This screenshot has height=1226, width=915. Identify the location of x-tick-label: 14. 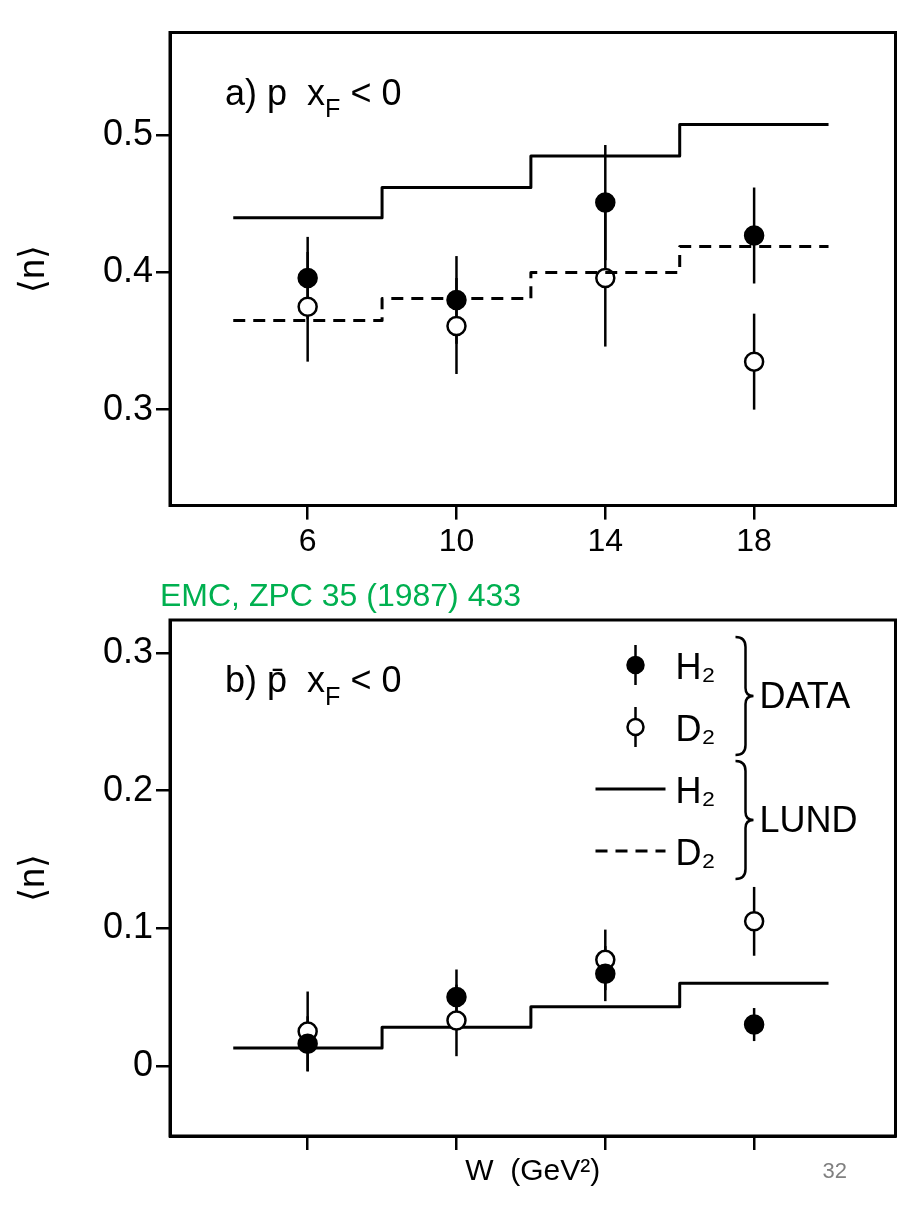
(605, 539).